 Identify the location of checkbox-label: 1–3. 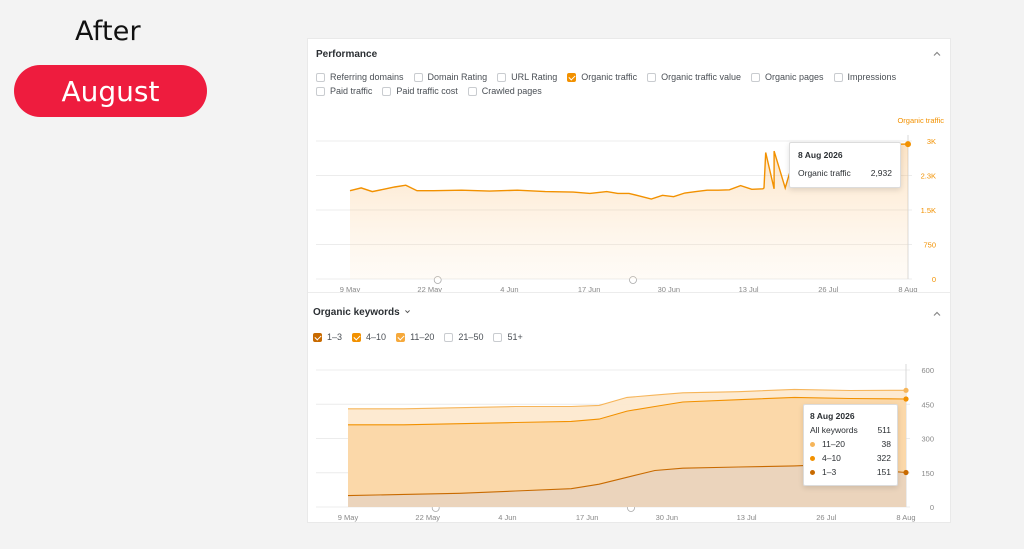
(335, 337).